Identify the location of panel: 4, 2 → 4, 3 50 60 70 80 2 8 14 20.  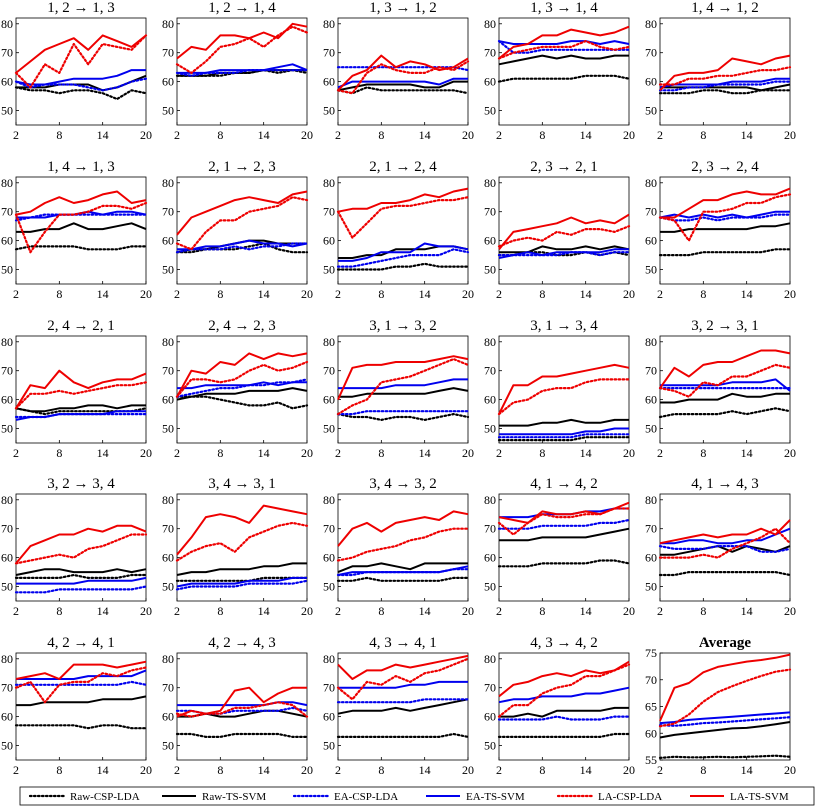
(237, 706).